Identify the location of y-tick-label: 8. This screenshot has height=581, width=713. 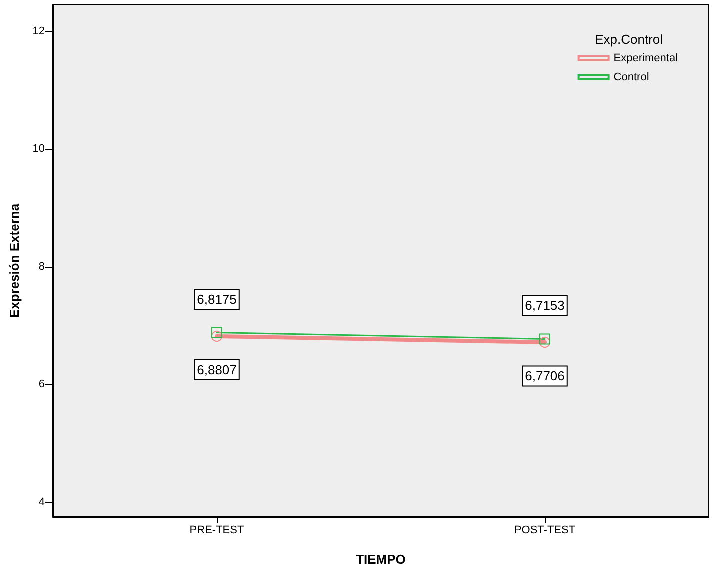
(41, 266).